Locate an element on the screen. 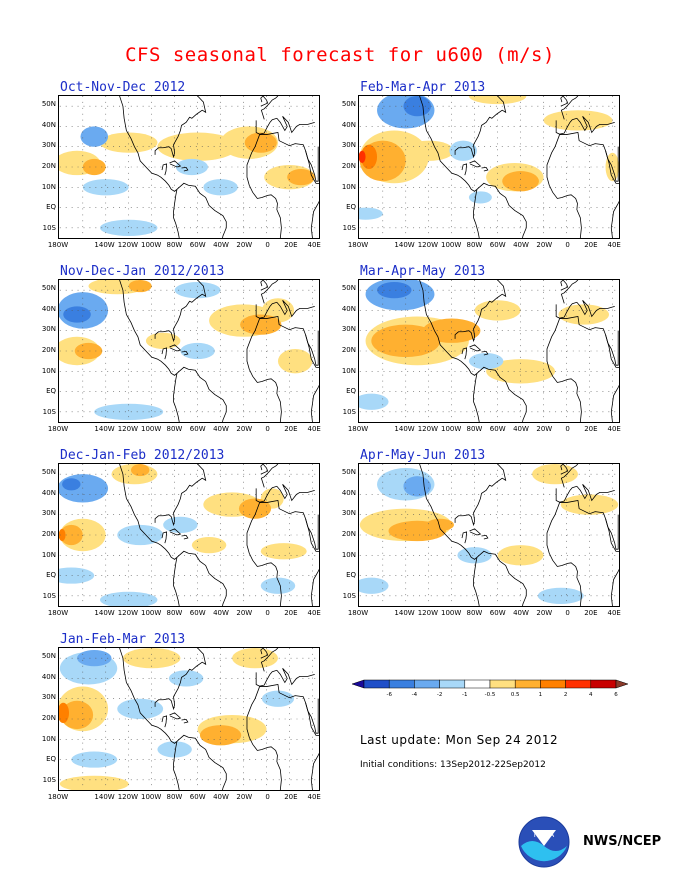 Image resolution: width=680 pixels, height=880 pixels. lon-tick-label: 40E is located at coordinates (614, 245).